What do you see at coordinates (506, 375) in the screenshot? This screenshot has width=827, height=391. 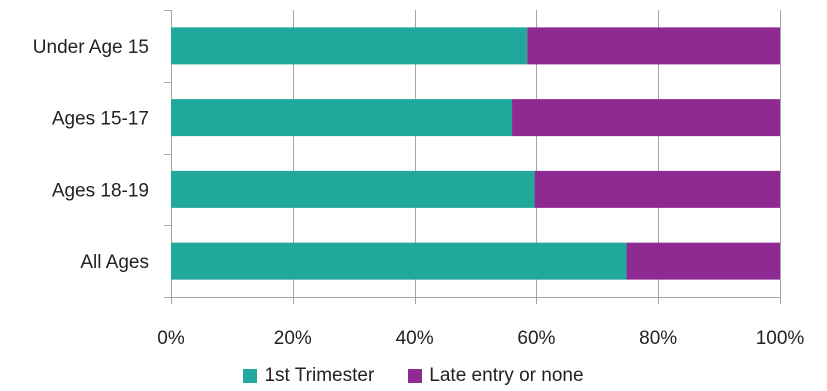 I see `legend-label-late-entry: Late entry or none` at bounding box center [506, 375].